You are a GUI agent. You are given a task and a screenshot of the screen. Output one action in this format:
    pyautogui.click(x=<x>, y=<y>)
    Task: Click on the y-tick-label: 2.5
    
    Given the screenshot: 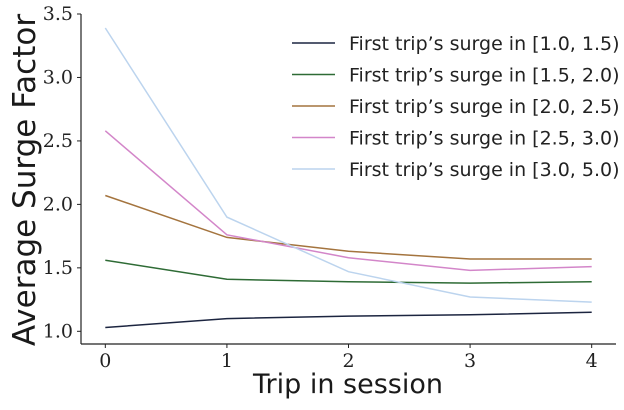 What is the action you would take?
    pyautogui.click(x=58, y=141)
    